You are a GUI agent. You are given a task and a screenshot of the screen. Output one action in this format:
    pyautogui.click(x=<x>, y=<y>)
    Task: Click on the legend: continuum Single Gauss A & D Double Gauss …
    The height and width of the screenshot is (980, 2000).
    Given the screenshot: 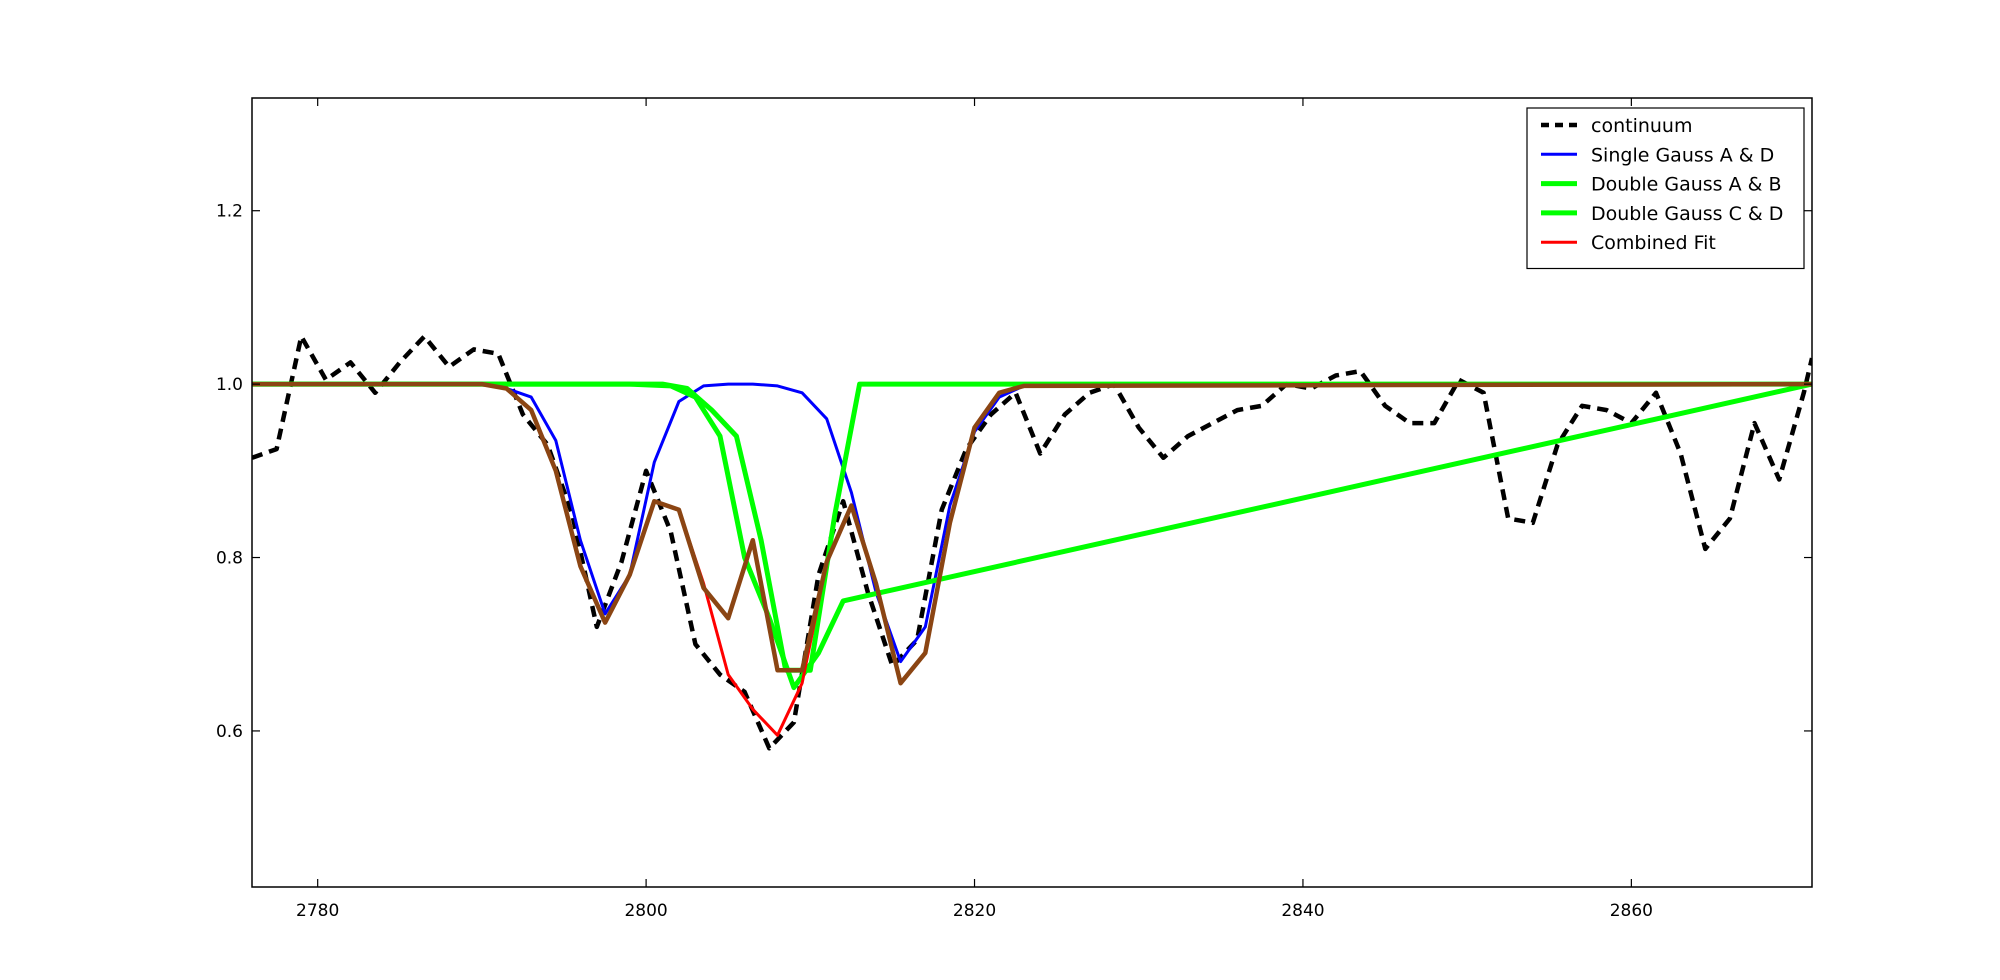 What is the action you would take?
    pyautogui.click(x=1665, y=188)
    